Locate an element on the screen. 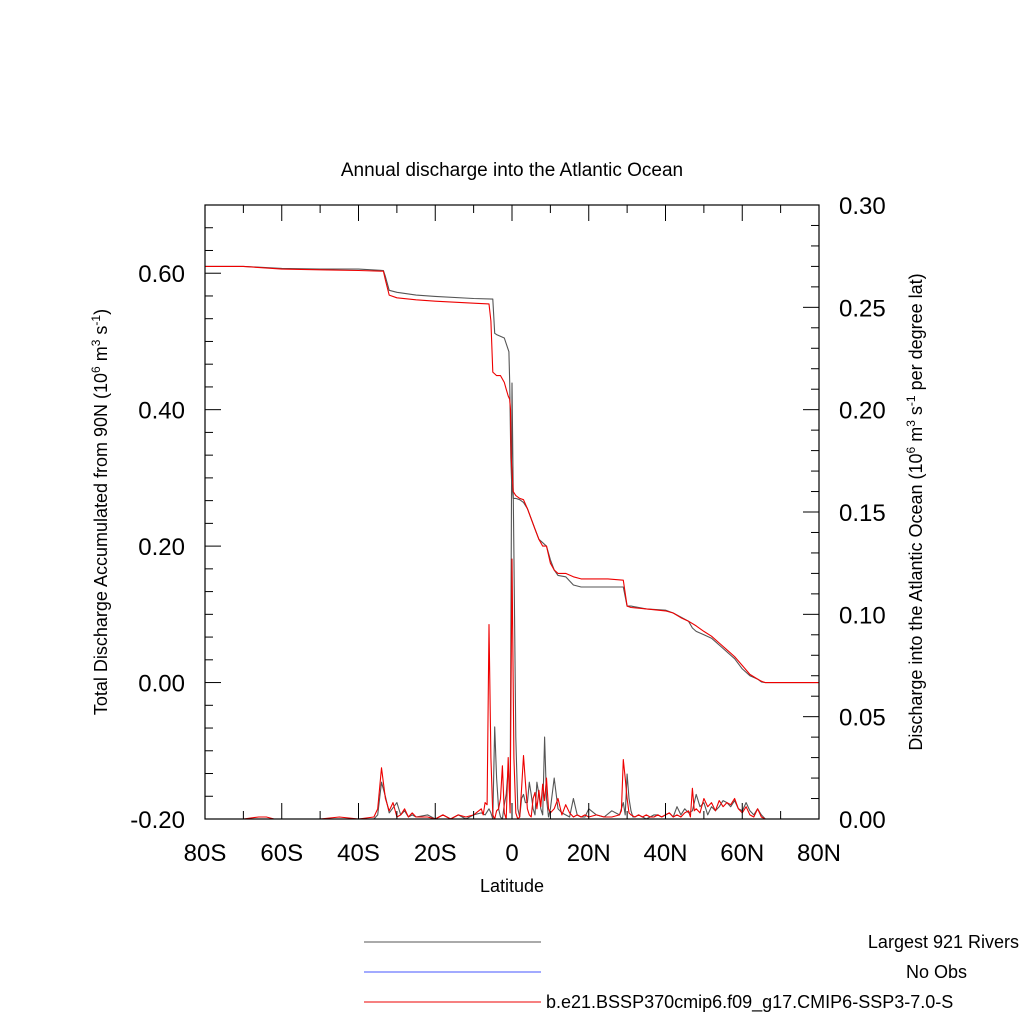 This screenshot has width=1024, height=1024. y-left-tick-label: -0.20 is located at coordinates (157, 820).